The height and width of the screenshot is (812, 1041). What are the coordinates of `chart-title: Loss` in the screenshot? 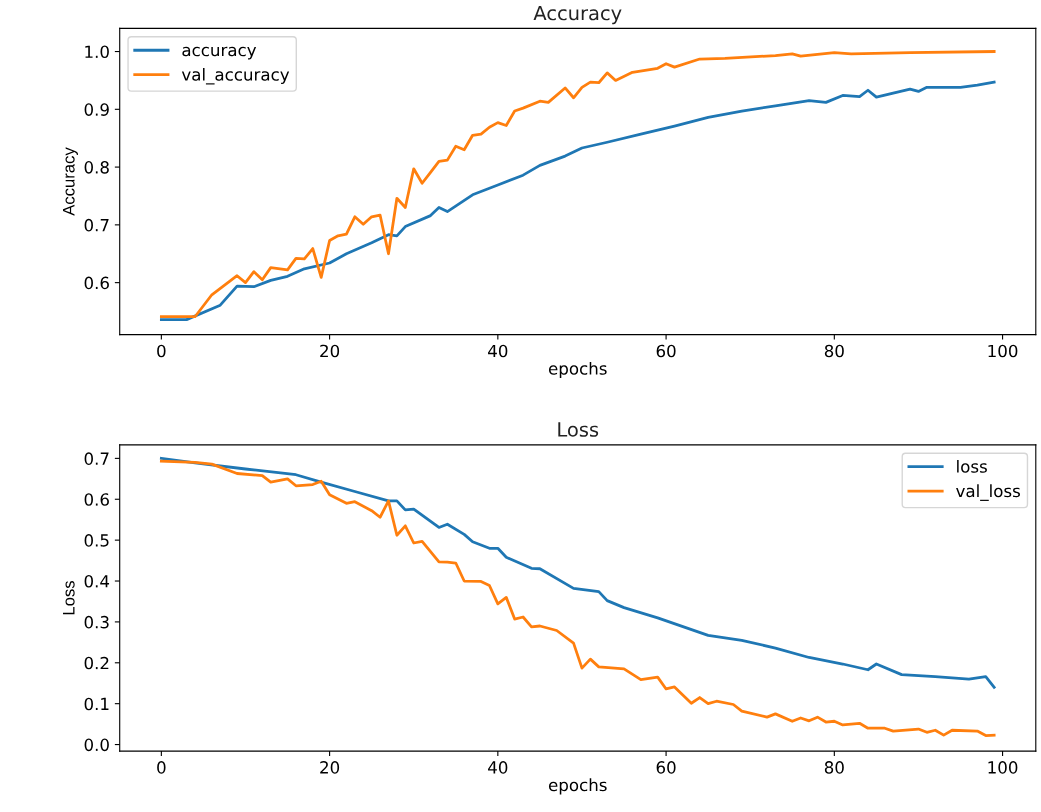 It's located at (578, 429).